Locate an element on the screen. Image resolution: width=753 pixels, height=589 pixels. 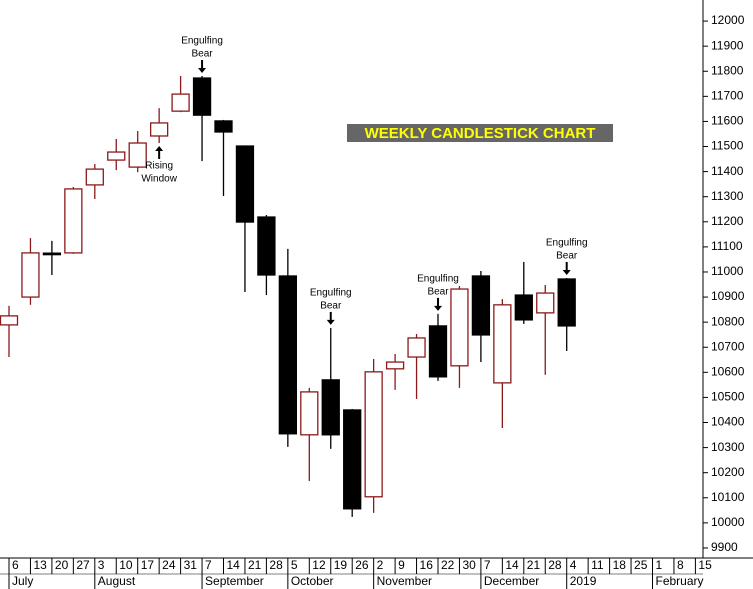
x-tick-label: 13 is located at coordinates (40, 565).